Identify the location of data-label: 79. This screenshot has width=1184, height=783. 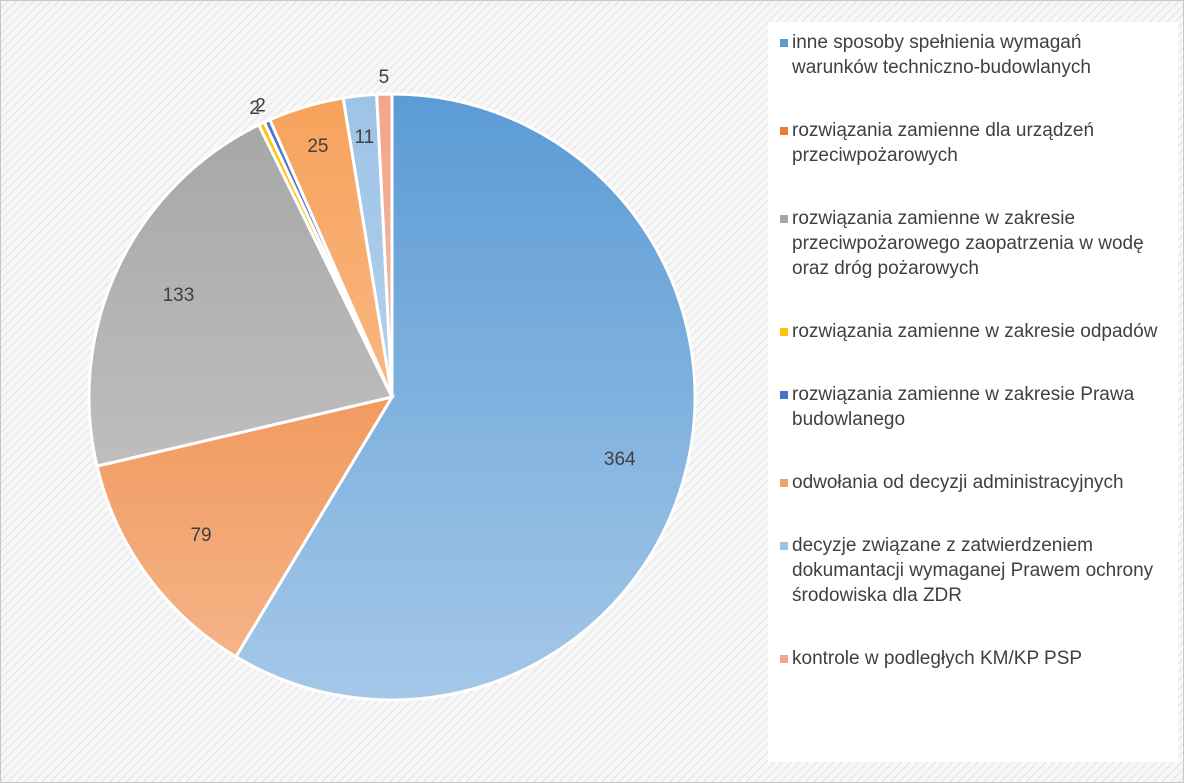
(200, 535).